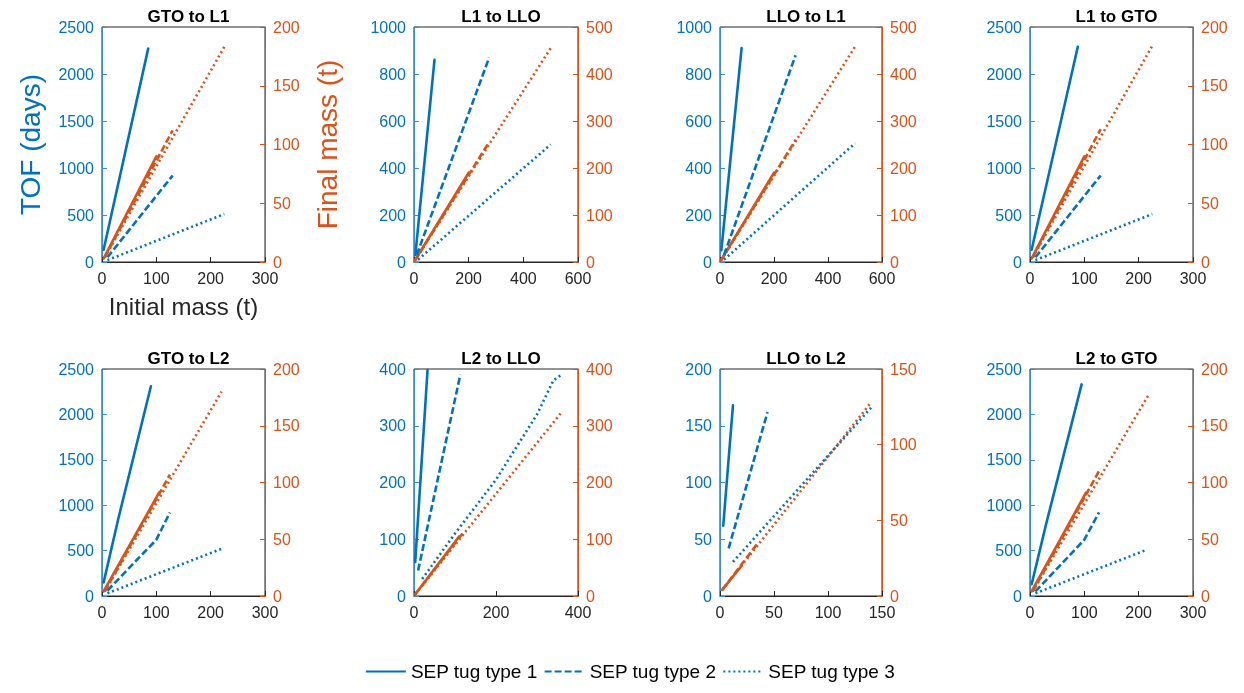 The image size is (1244, 693). I want to click on legend-label: SEP tug type 1, so click(474, 671).